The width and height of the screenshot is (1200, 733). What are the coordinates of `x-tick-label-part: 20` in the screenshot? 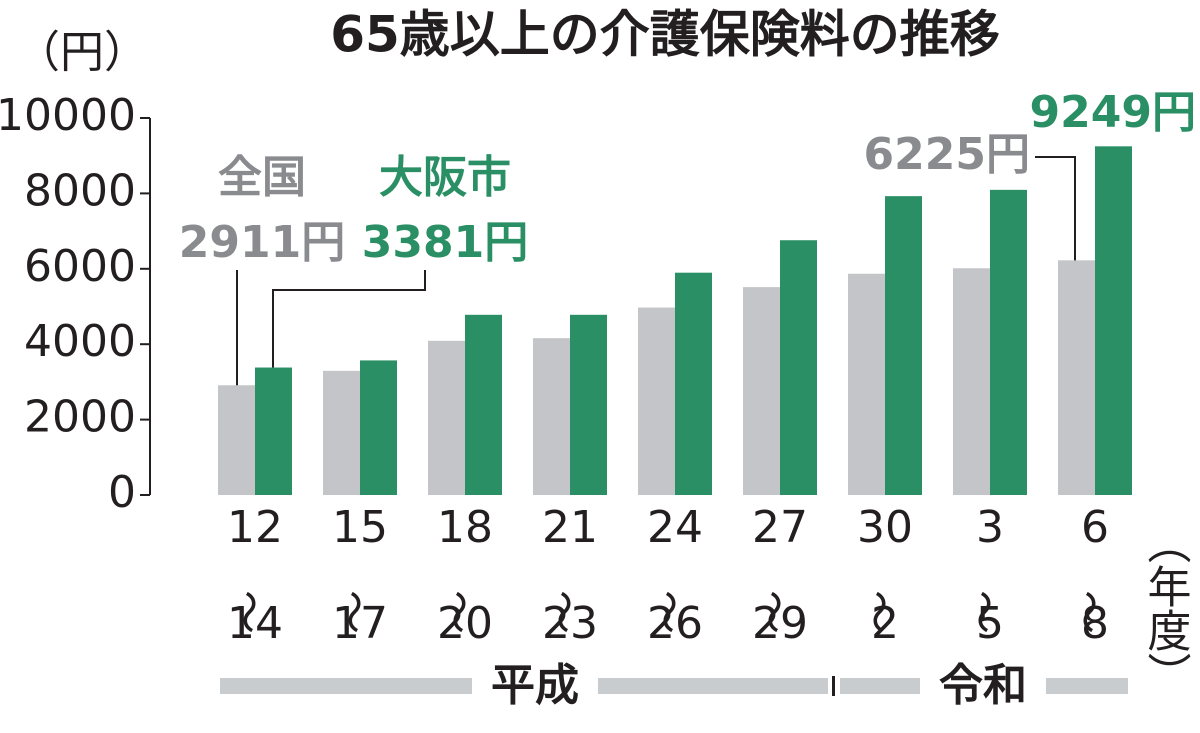 It's located at (465, 623).